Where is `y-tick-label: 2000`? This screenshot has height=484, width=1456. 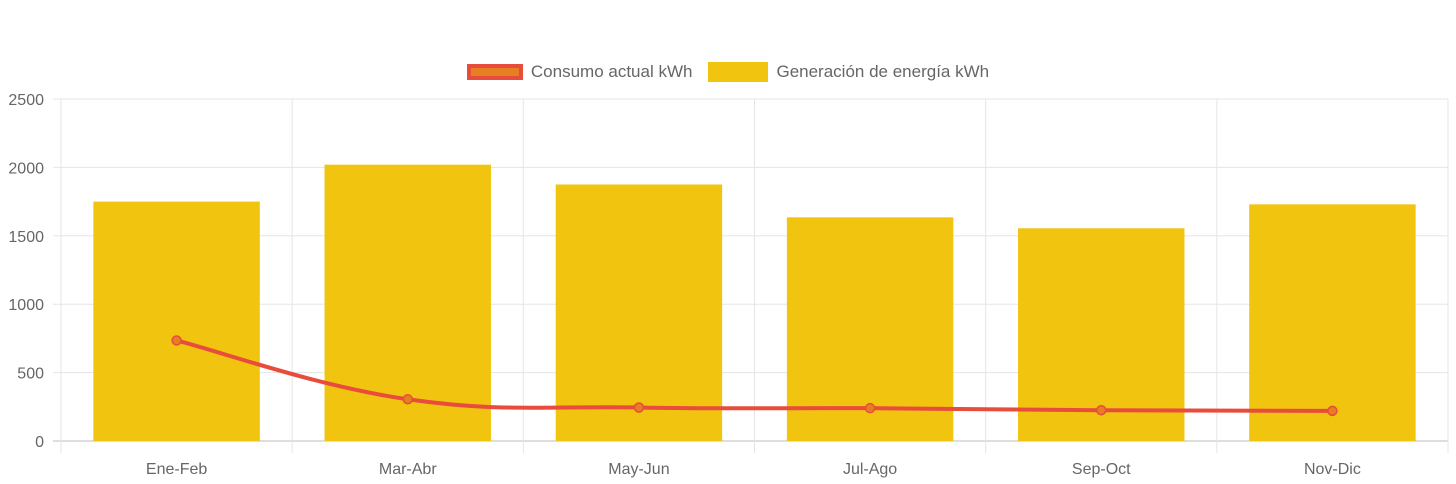 y-tick-label: 2000 is located at coordinates (26, 168).